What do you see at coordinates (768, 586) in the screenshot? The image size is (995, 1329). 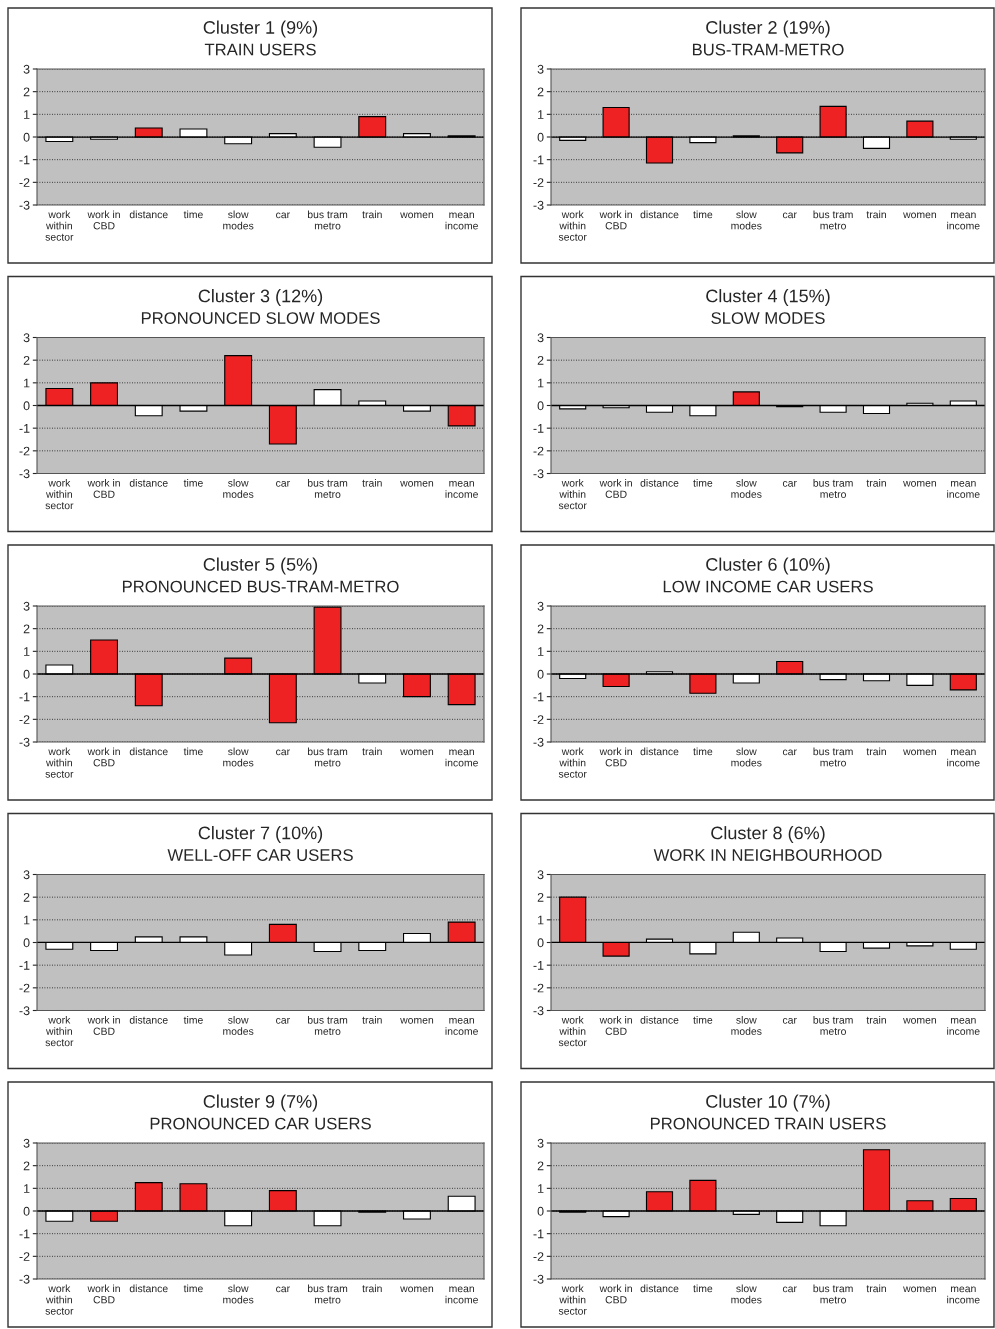 I see `chart-subtitle: LOW INCOME CAR USERS` at bounding box center [768, 586].